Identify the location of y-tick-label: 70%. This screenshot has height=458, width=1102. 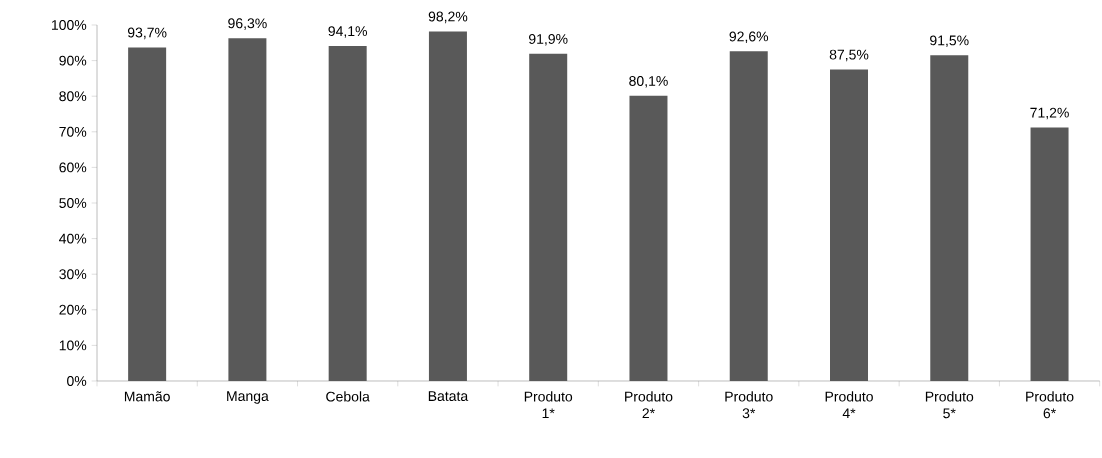
(73, 131).